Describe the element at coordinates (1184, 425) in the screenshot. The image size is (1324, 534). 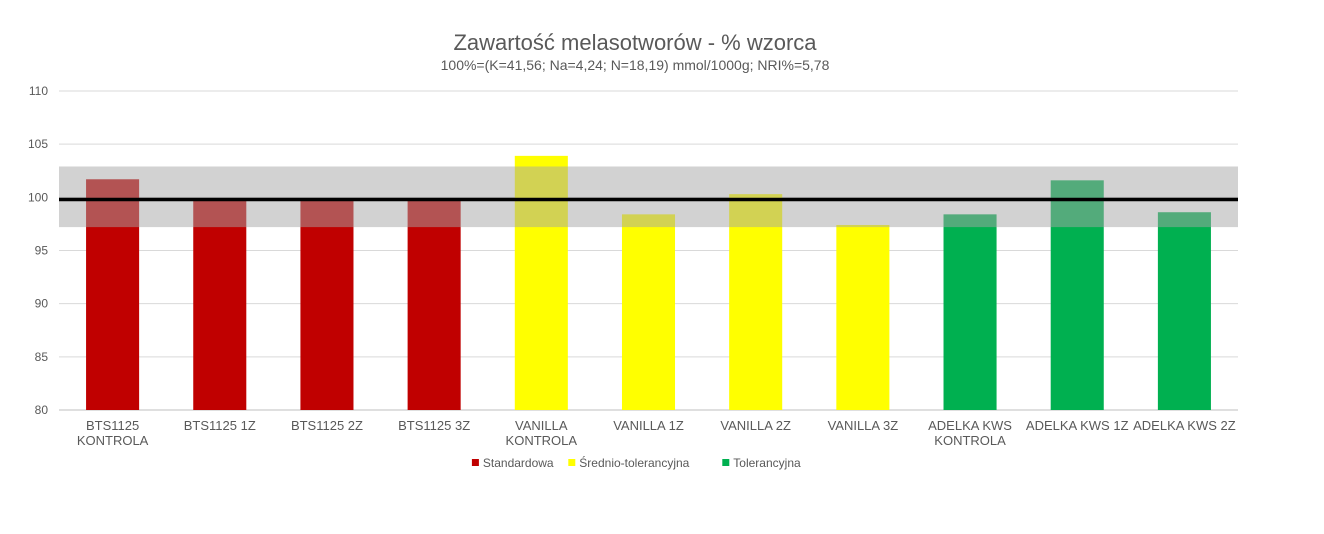
I see `x-category-label: ADELKA KWS 2Z` at that location.